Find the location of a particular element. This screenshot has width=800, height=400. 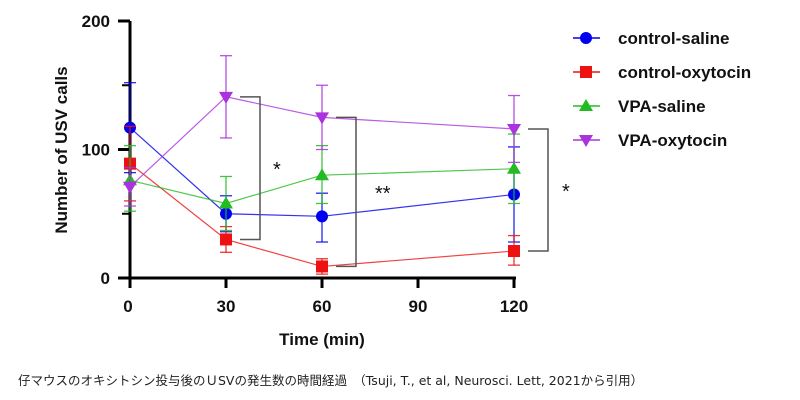

legend-label: control-saline is located at coordinates (673, 38).